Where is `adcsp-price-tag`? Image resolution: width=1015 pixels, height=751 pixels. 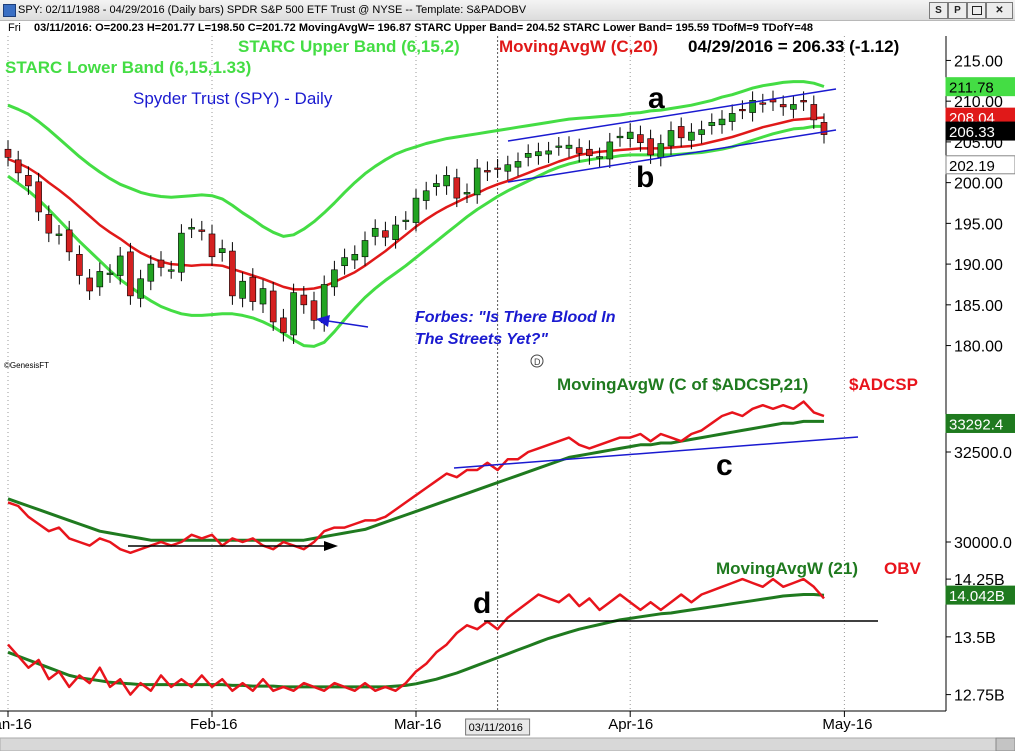 adcsp-price-tag is located at coordinates (980, 423).